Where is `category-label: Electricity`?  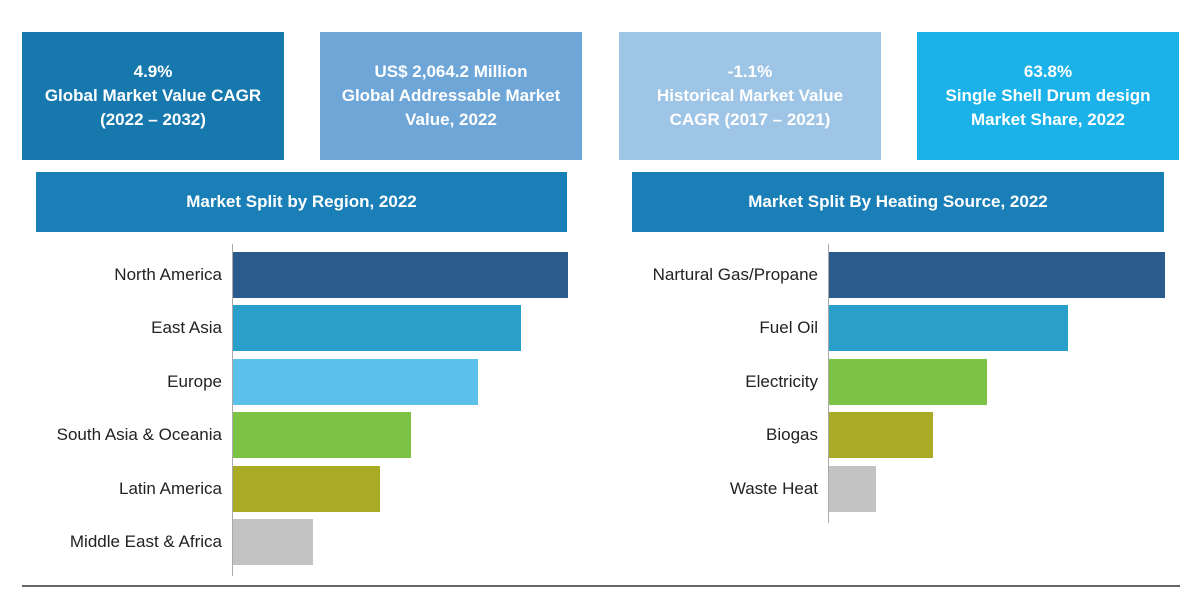
category-label: Electricity is located at coordinates (781, 381).